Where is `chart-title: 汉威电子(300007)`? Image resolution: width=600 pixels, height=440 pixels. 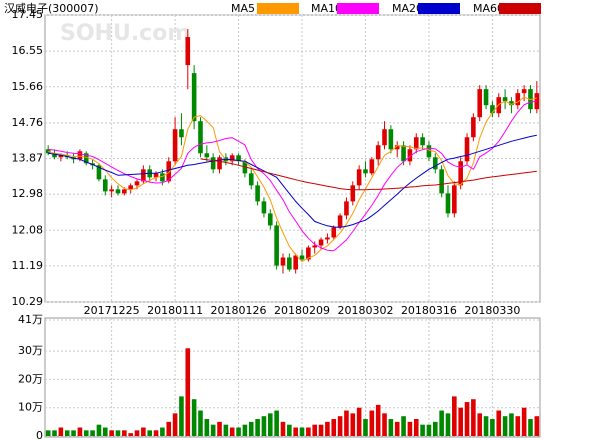 chart-title: 汉威电子(300007) is located at coordinates (51, 8).